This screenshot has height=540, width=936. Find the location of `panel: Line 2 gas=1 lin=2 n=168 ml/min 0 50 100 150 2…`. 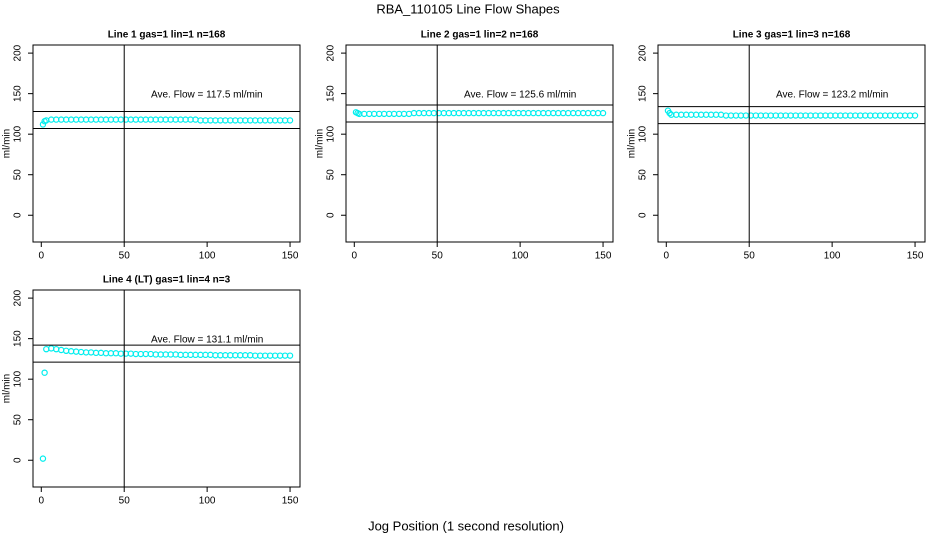

panel: Line 2 gas=1 lin=2 n=168 ml/min 0 50 100 150 2… is located at coordinates (464, 146).